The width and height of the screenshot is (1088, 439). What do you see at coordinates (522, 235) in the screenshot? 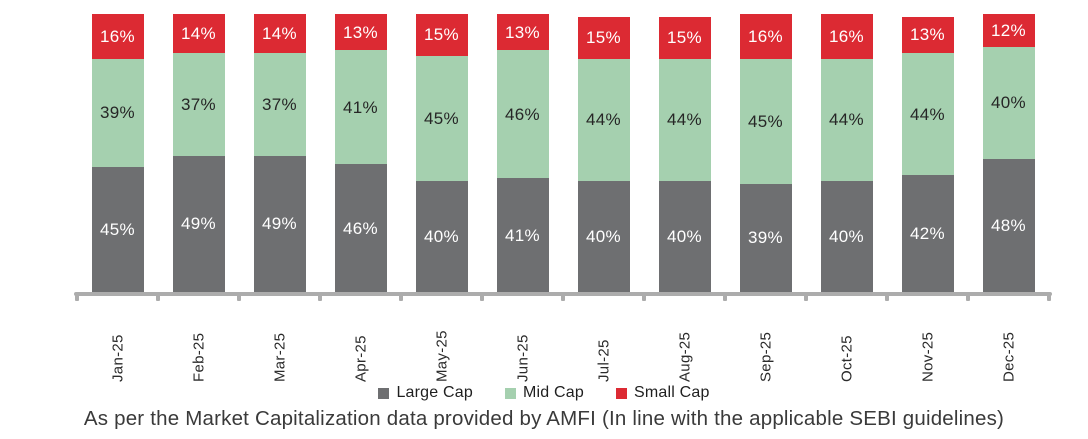
I see `bar-segment-large-cap: 41%` at bounding box center [522, 235].